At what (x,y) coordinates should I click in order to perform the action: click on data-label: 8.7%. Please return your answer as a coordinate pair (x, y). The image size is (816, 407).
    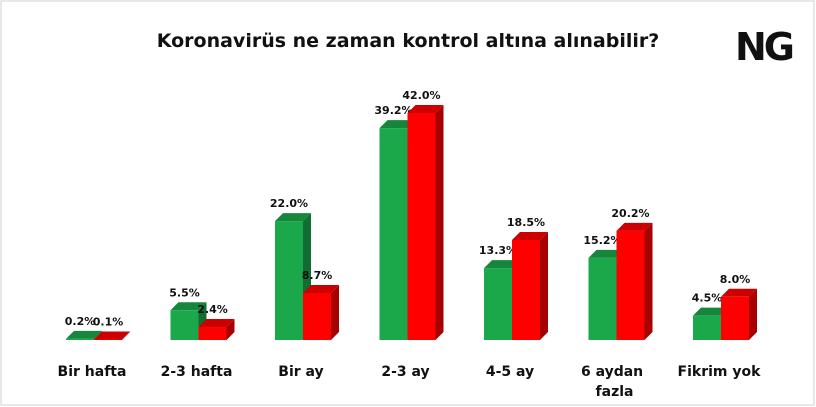
    Looking at the image, I should click on (317, 275).